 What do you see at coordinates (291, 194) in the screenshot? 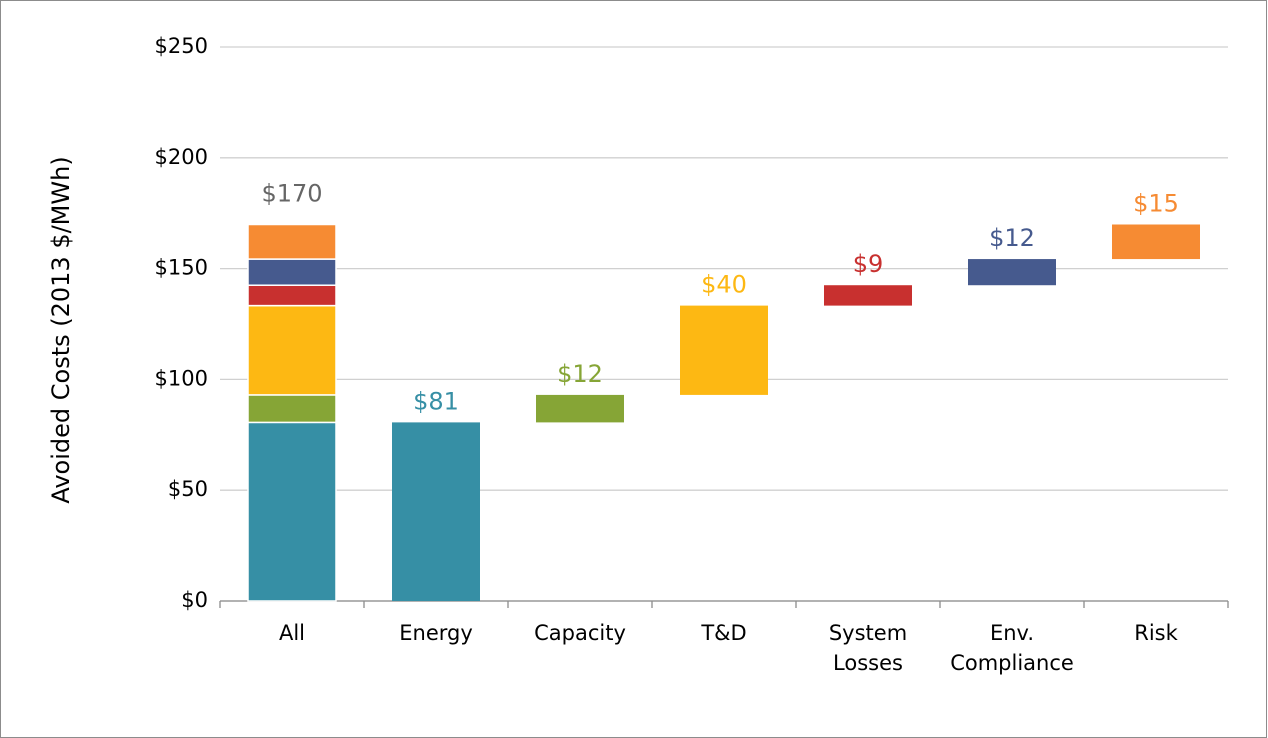
I see `total-label: $170` at bounding box center [291, 194].